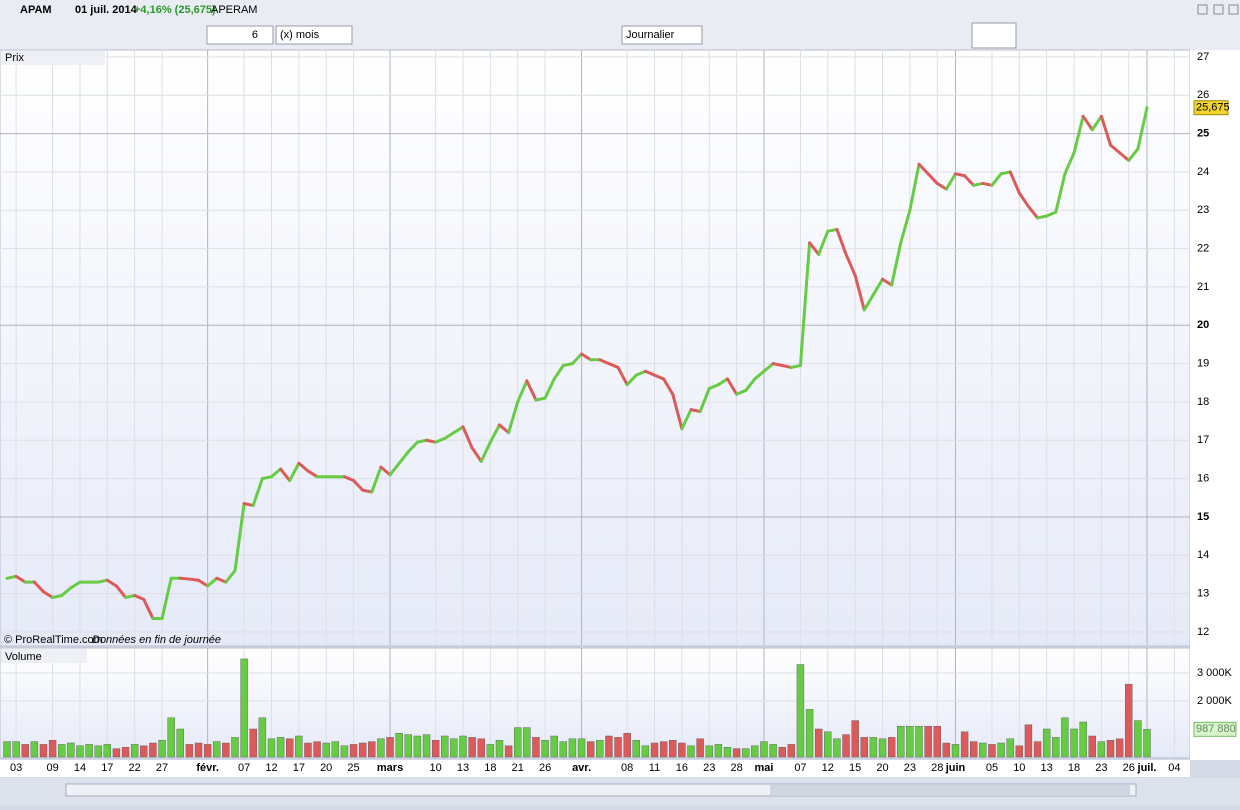 Image resolution: width=1240 pixels, height=810 pixels. What do you see at coordinates (255, 35) in the screenshot?
I see `period-count: 6` at bounding box center [255, 35].